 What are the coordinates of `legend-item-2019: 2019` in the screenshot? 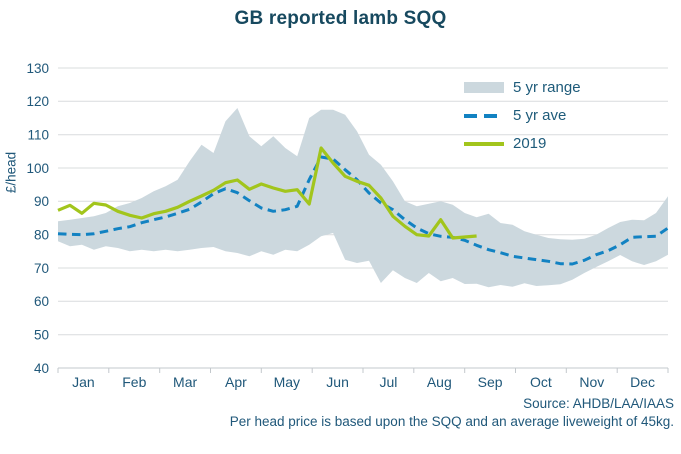 It's located at (522, 143).